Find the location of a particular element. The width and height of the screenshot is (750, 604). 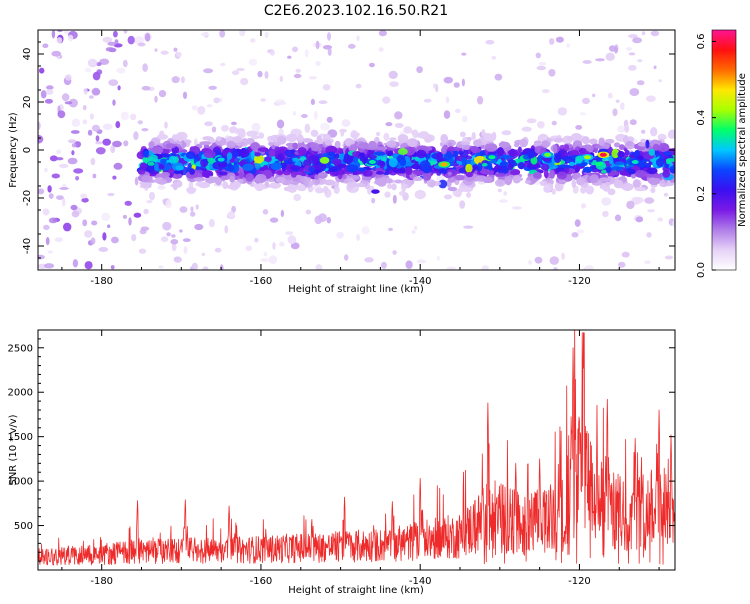

spectrogram-y-label: Frequency (Hz) is located at coordinates (13, 150).